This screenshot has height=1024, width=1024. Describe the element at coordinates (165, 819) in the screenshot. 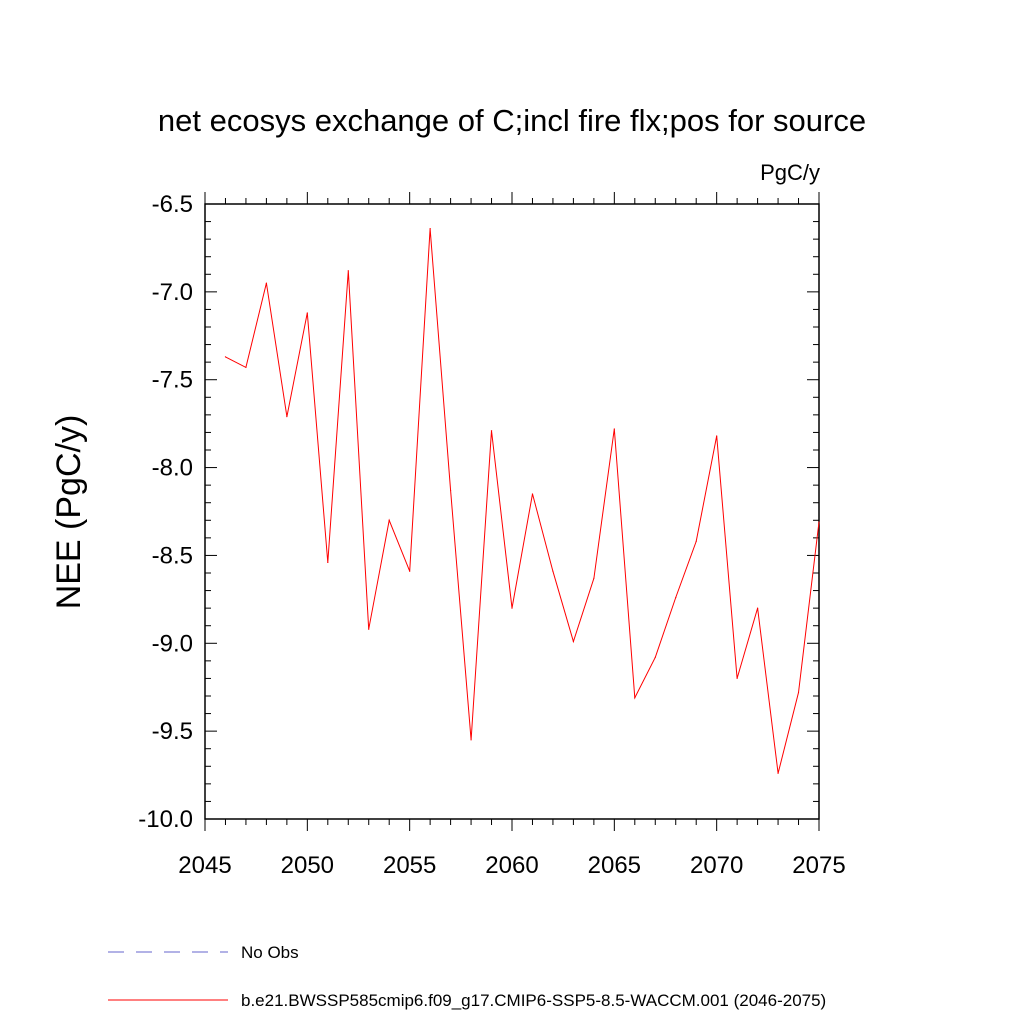

I see `y-tick-label: -10.0` at that location.